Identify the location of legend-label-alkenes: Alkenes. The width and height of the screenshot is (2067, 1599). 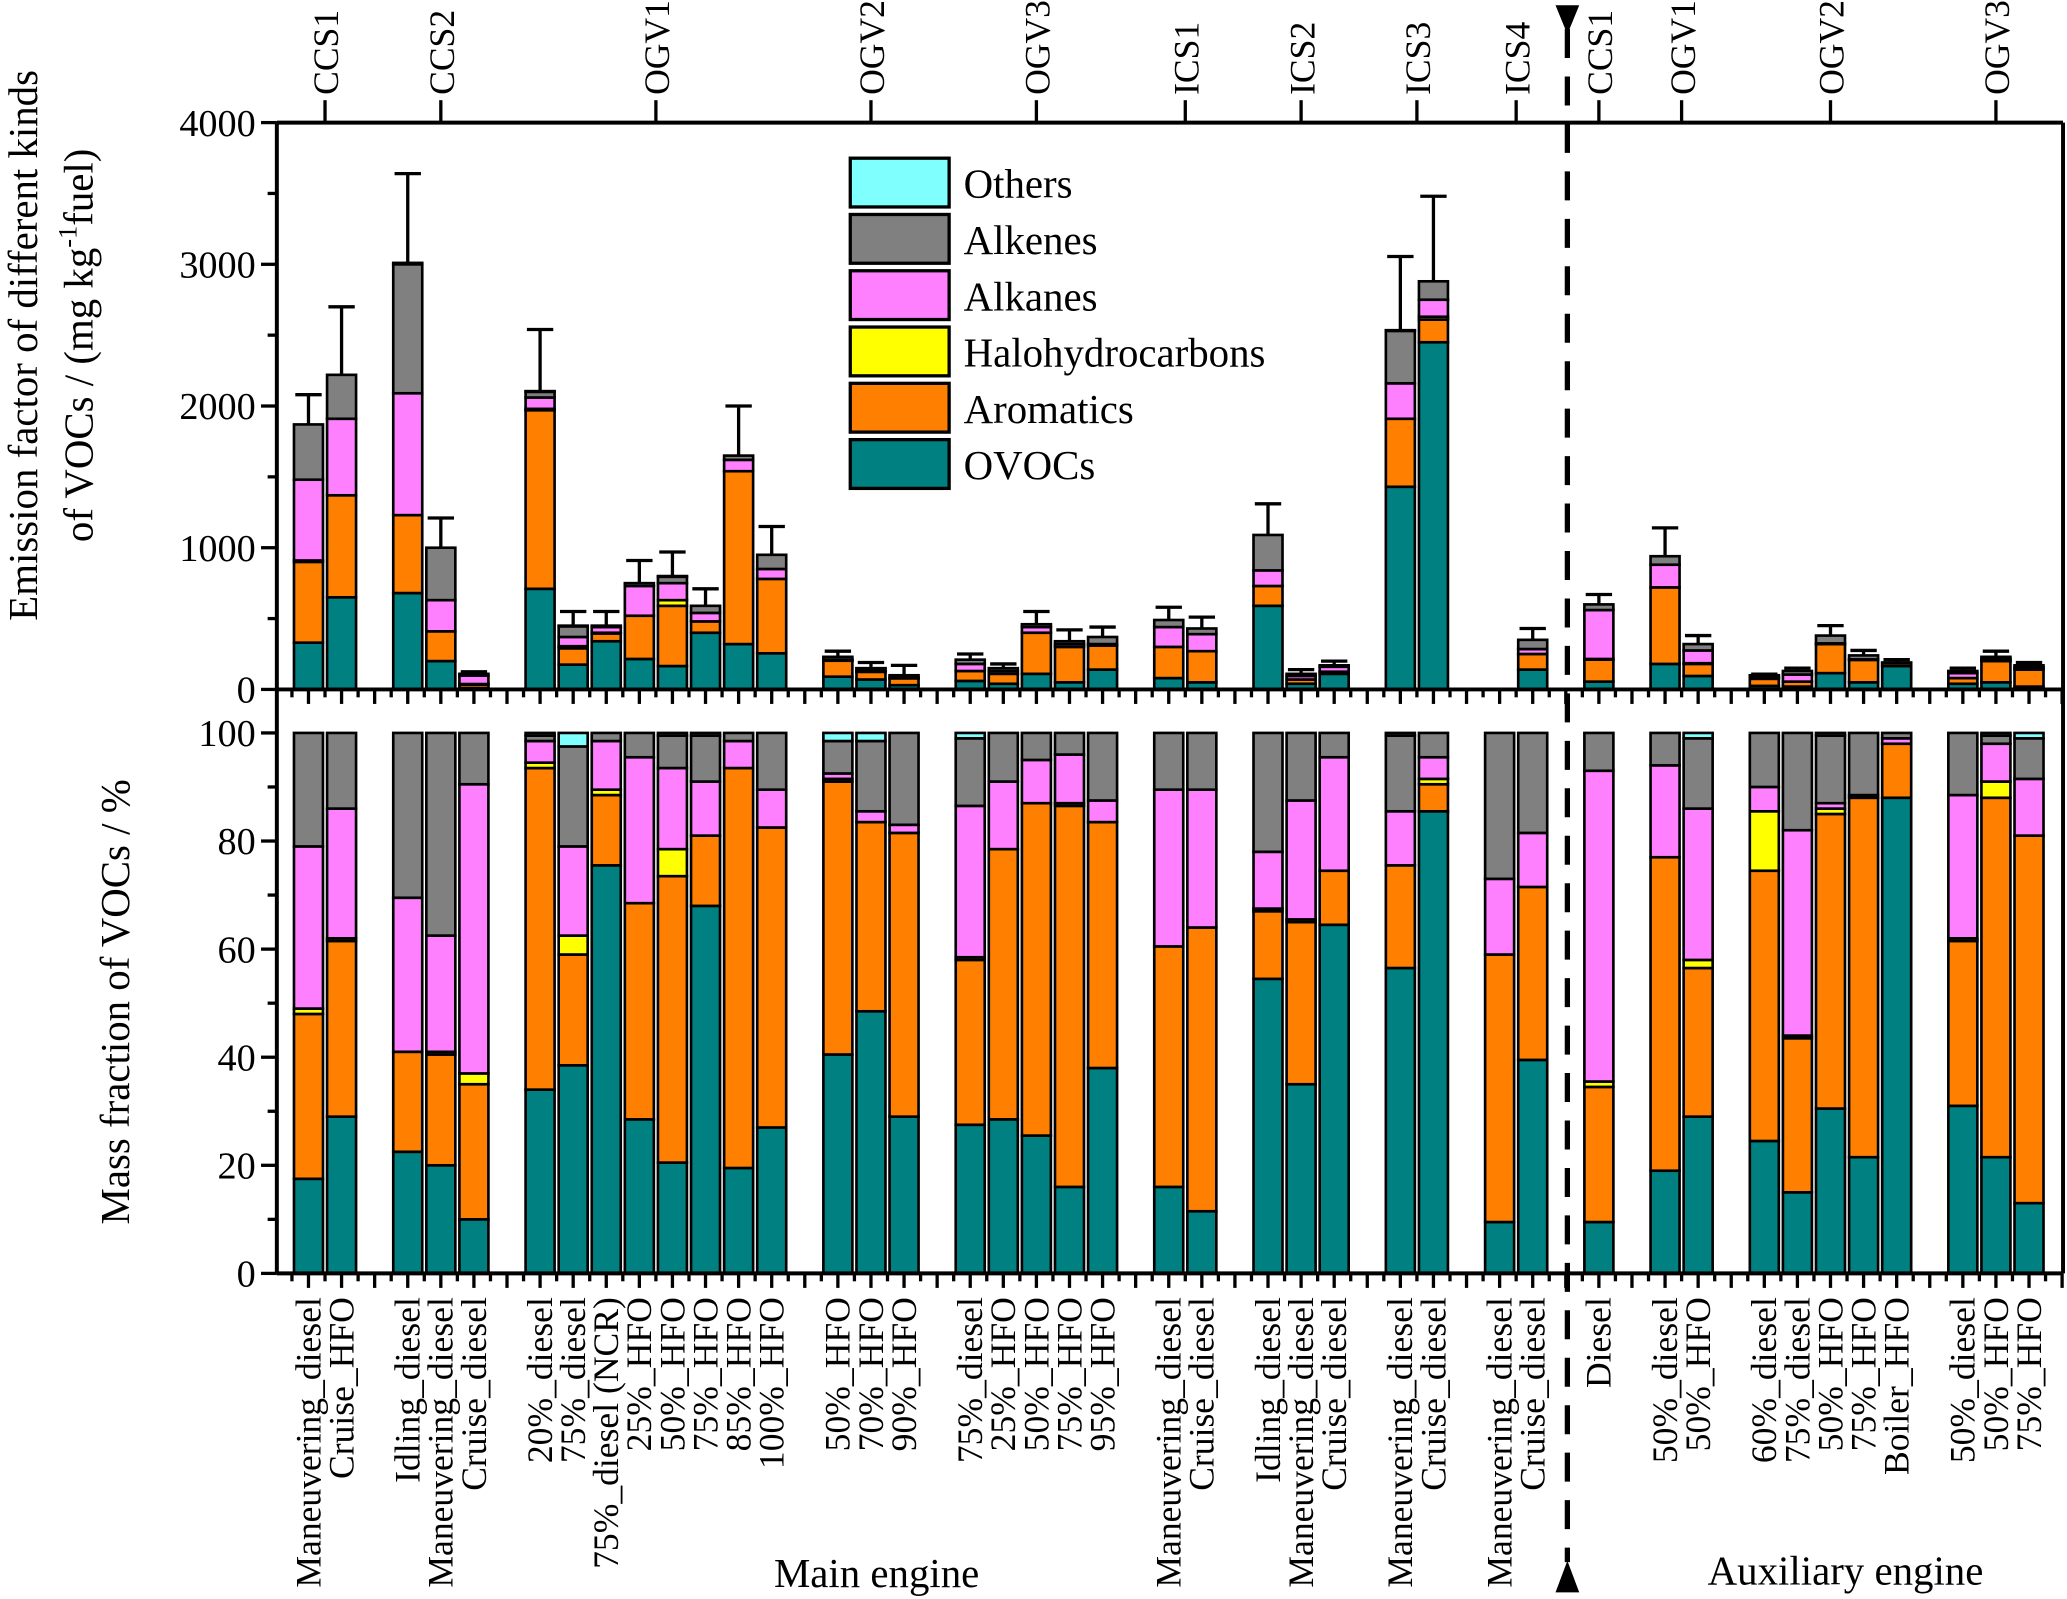
(1031, 240).